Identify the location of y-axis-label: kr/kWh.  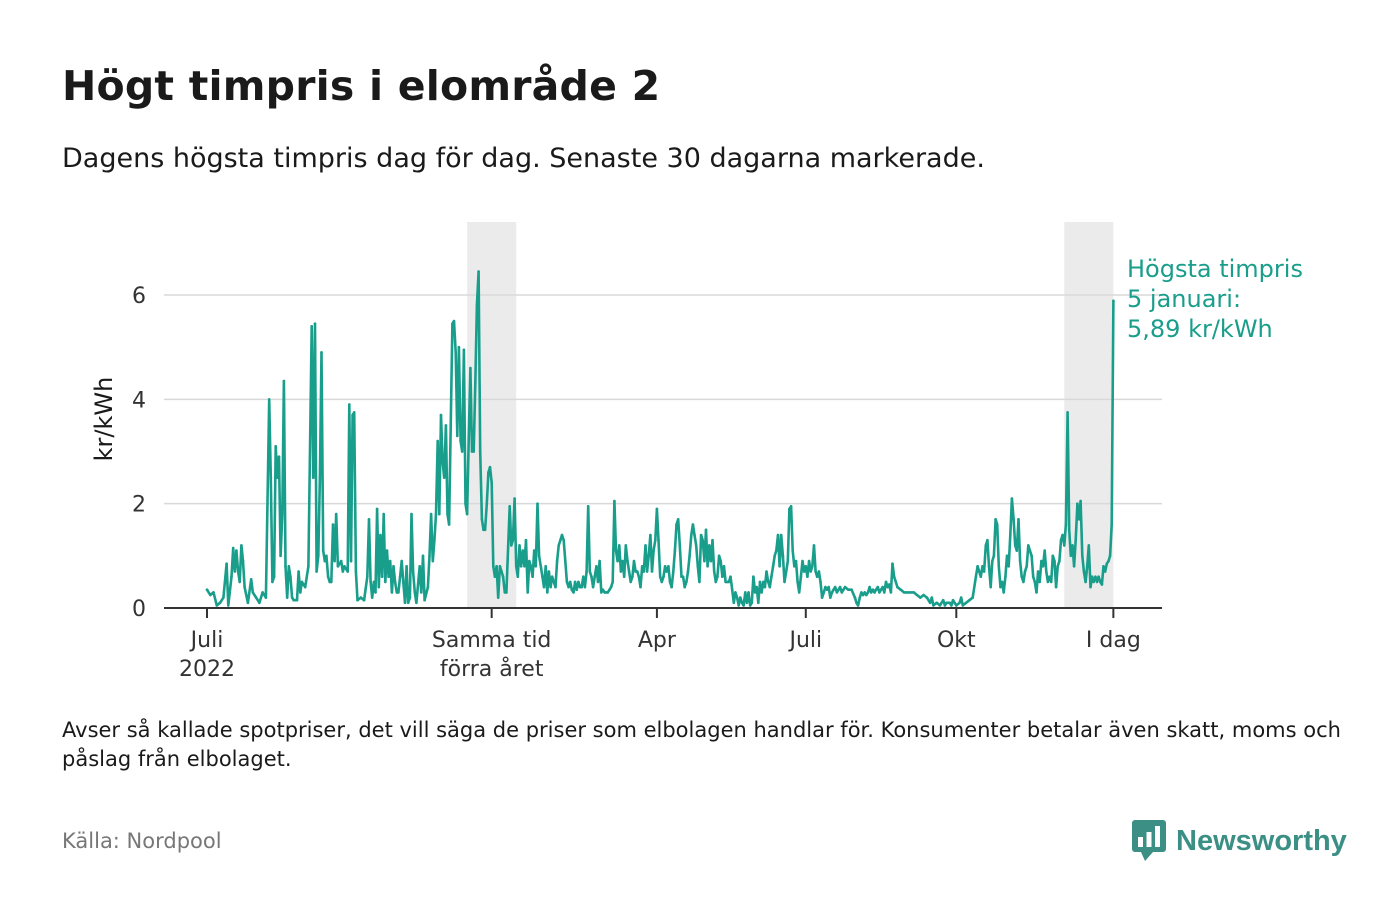
(104, 419).